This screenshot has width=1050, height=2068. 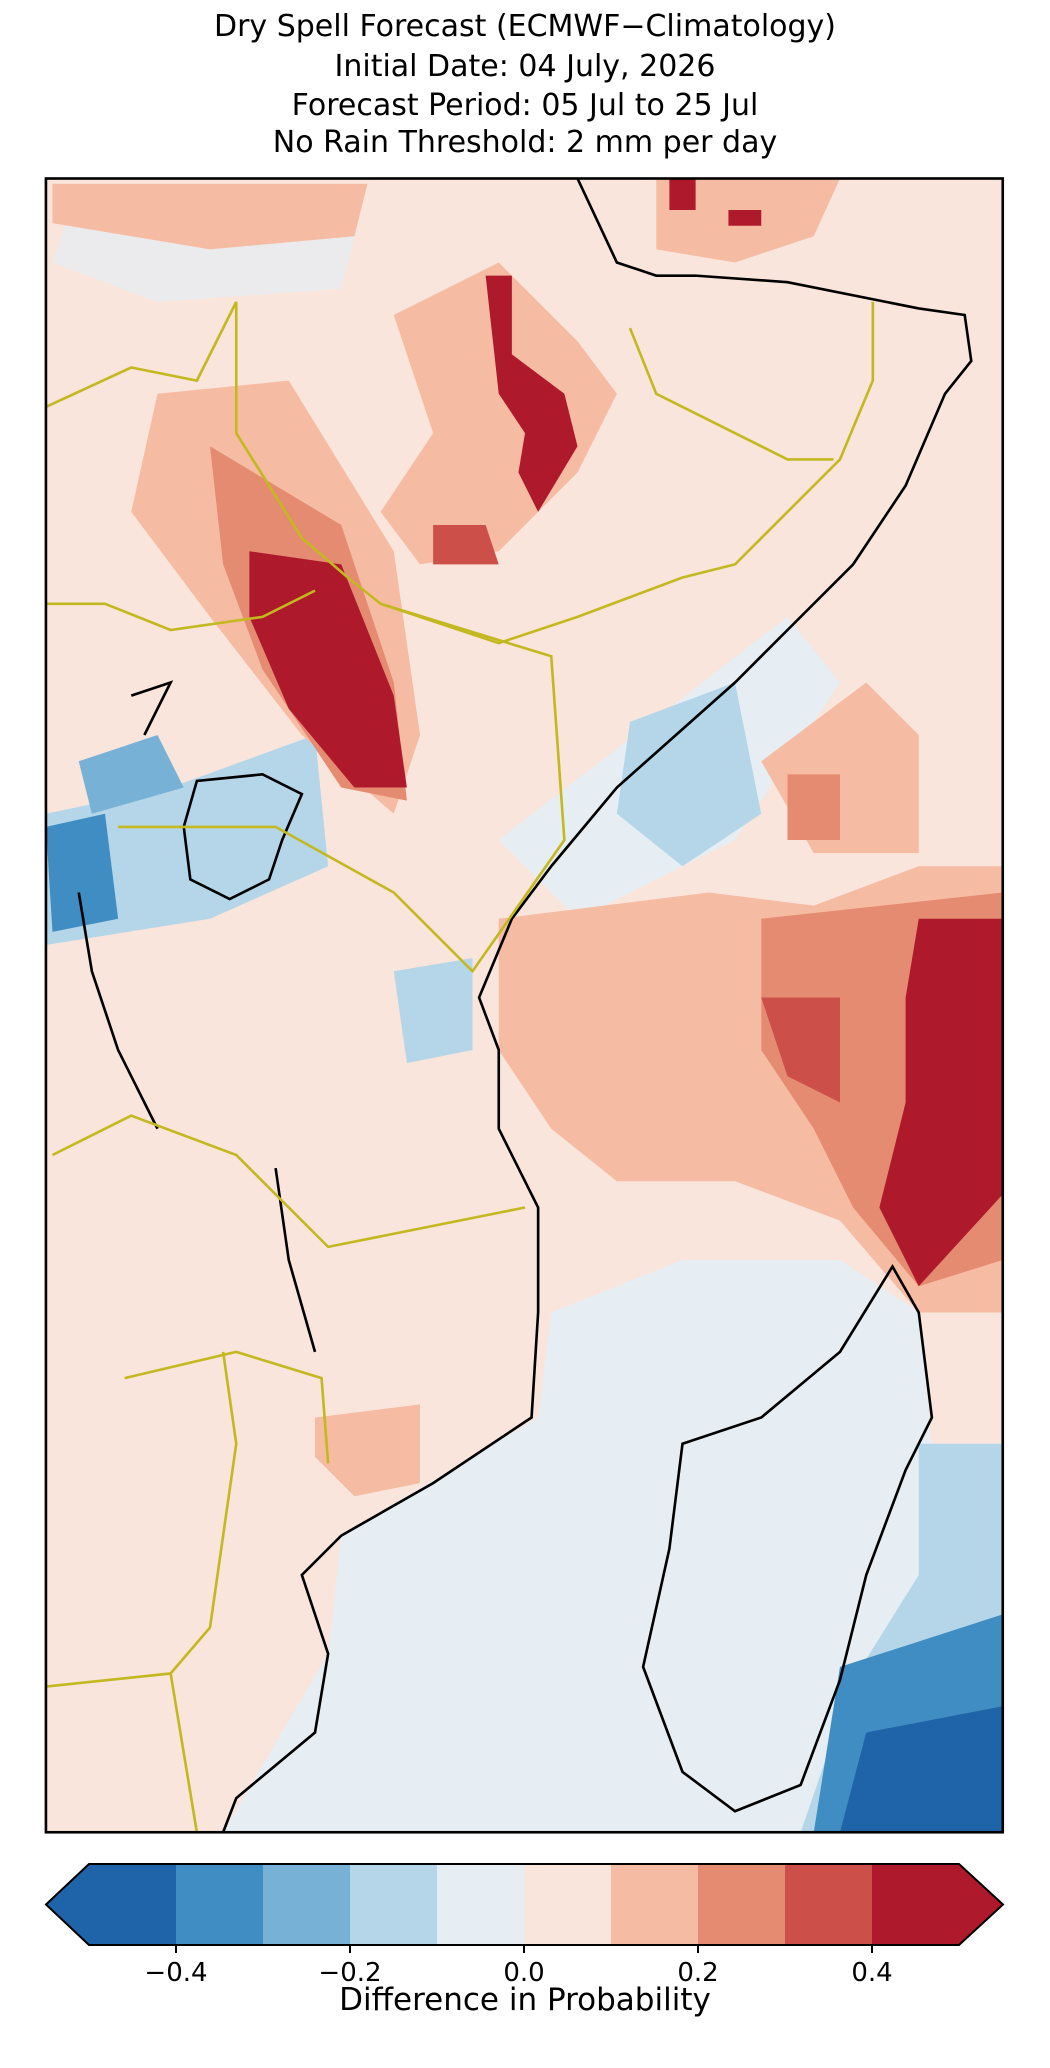 I want to click on colorbar-tick-label: 0.2, so click(x=697, y=1973).